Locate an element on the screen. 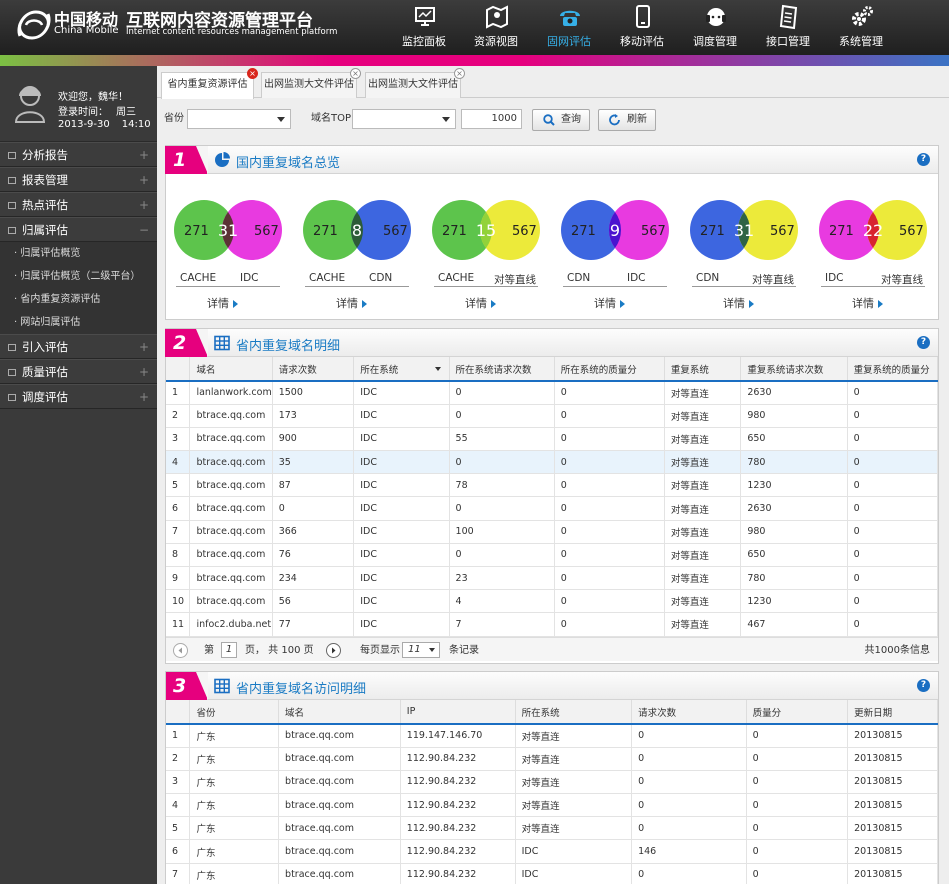 Image resolution: width=949 pixels, height=884 pixels. query-button: 查询 is located at coordinates (561, 120).